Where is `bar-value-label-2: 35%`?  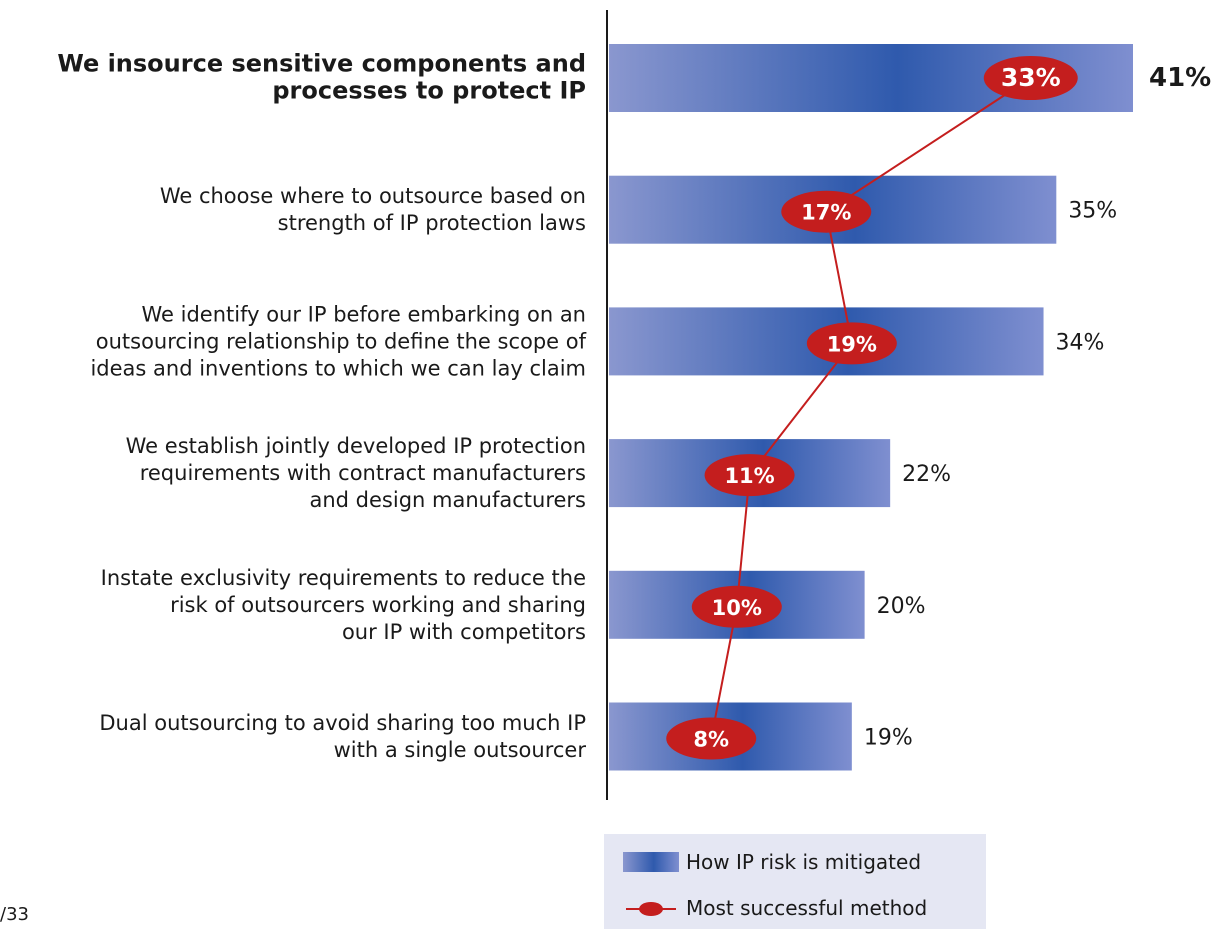 bar-value-label-2: 35% is located at coordinates (1092, 211).